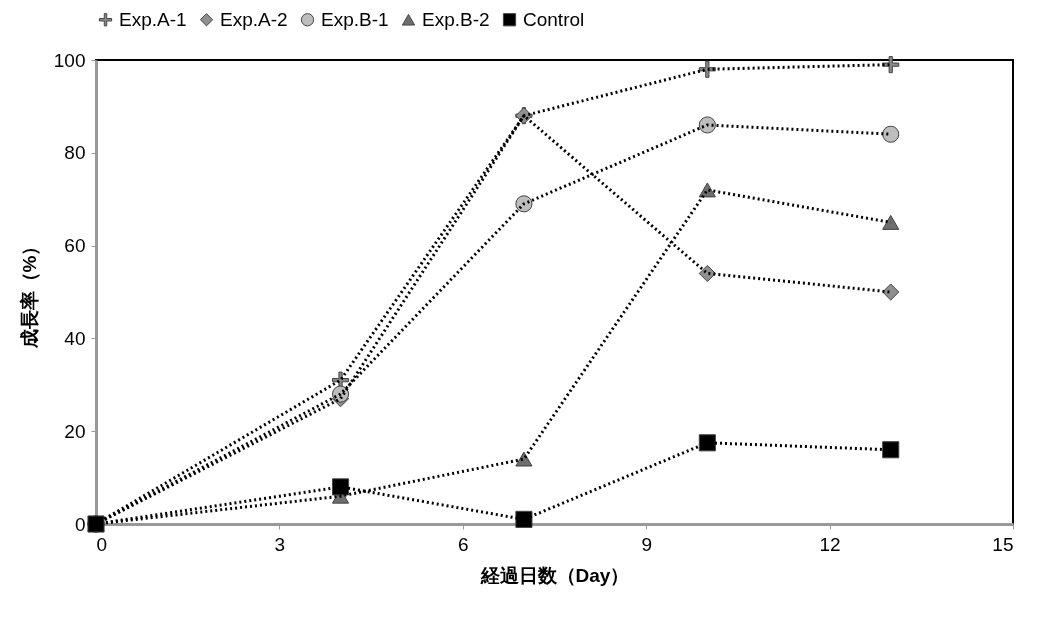  I want to click on y-tick-label: 0, so click(80, 524).